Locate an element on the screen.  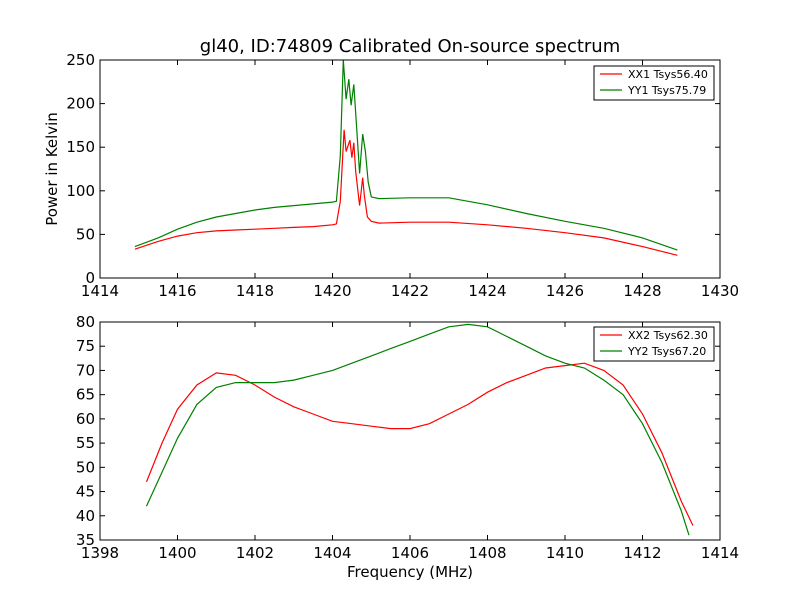
x-tick-label-0-6: 1426 is located at coordinates (565, 291).